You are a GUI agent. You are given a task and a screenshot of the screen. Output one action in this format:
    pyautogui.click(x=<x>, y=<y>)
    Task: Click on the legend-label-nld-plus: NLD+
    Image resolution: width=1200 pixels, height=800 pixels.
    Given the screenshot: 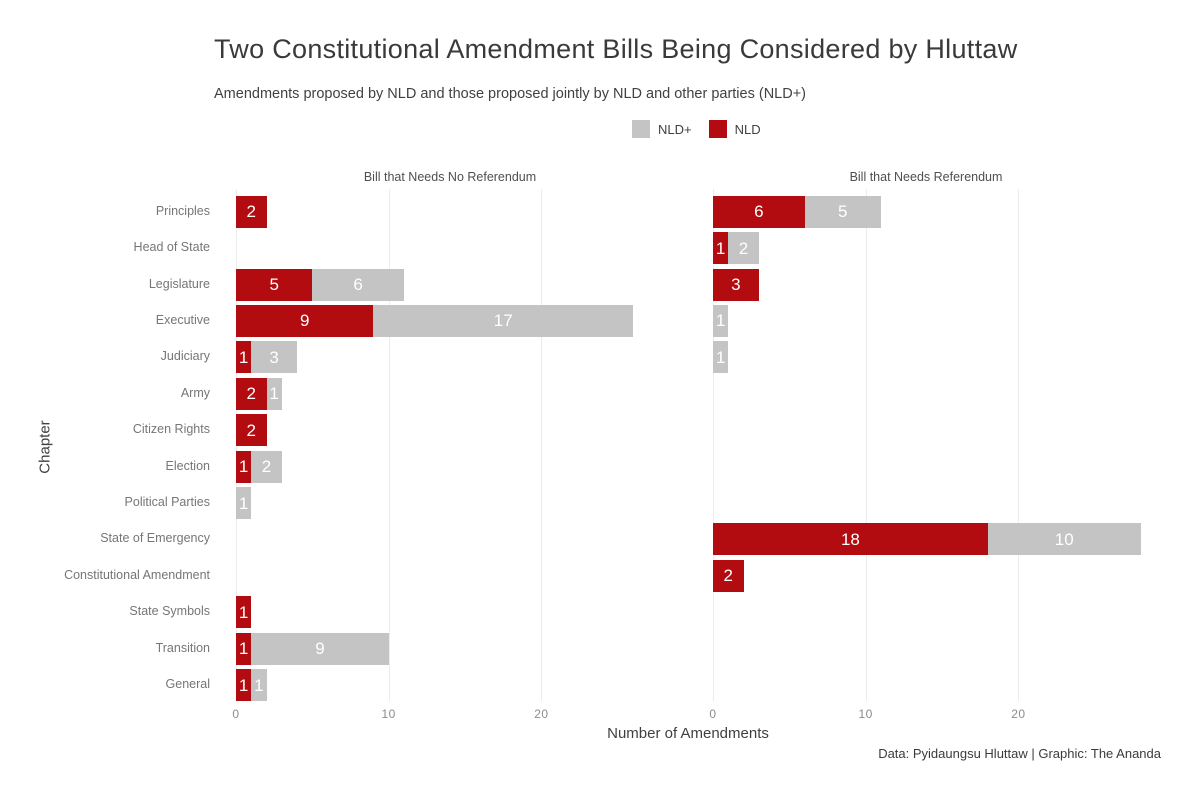 What is the action you would take?
    pyautogui.click(x=675, y=129)
    